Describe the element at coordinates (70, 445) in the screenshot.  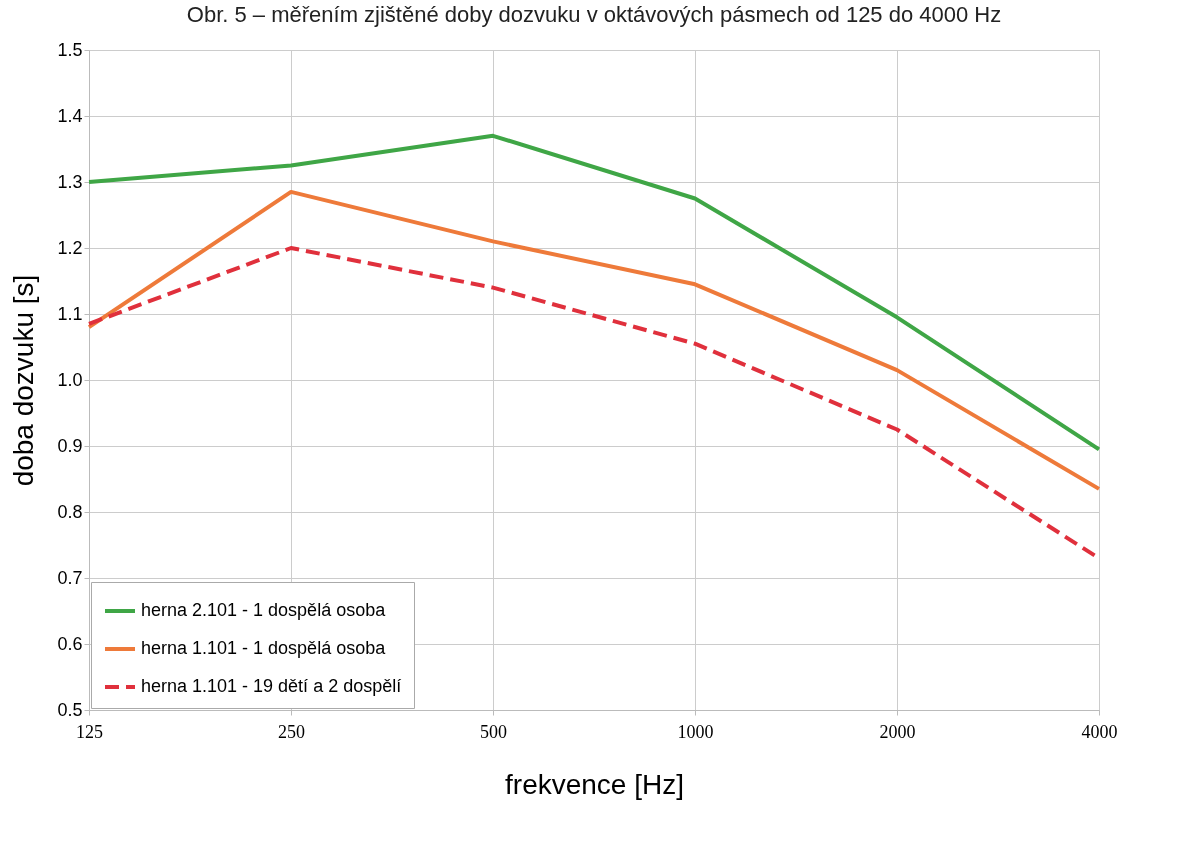
I see `y-tick-label: 0.9` at that location.